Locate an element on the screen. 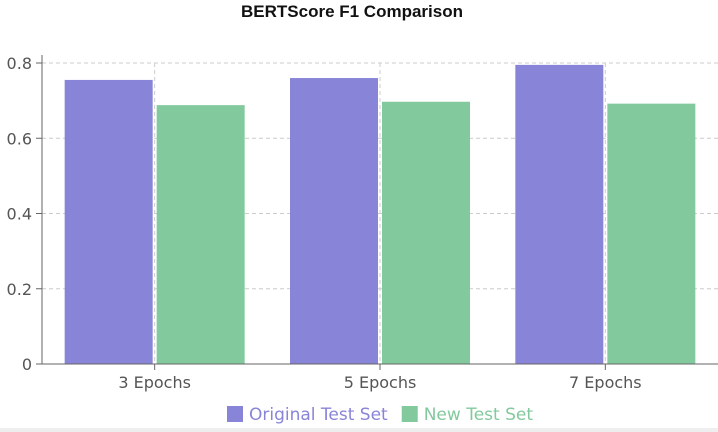 The image size is (718, 432). legend-label: Original Test Set is located at coordinates (318, 415).